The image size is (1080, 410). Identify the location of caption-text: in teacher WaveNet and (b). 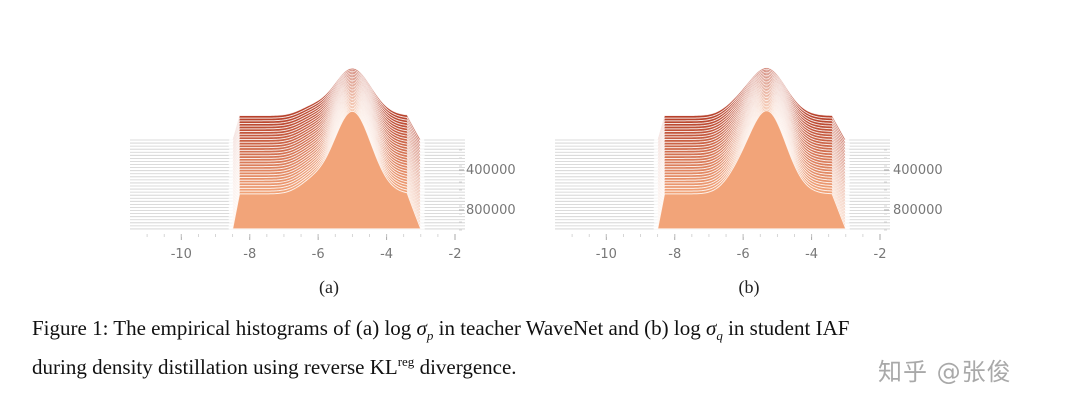
(553, 328).